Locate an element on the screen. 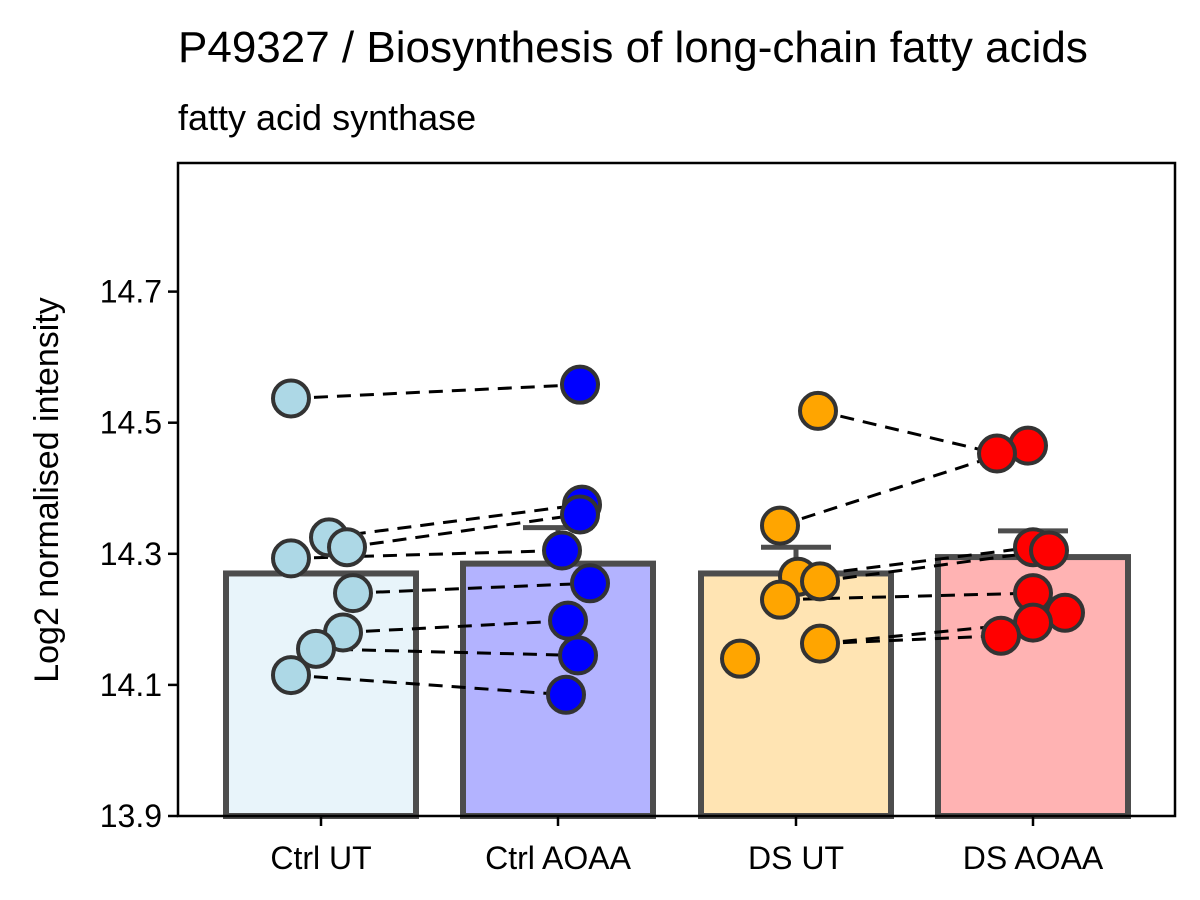  y-axis: 13.9 14.1 14.3 14.5 14.7 is located at coordinates (139, 554).